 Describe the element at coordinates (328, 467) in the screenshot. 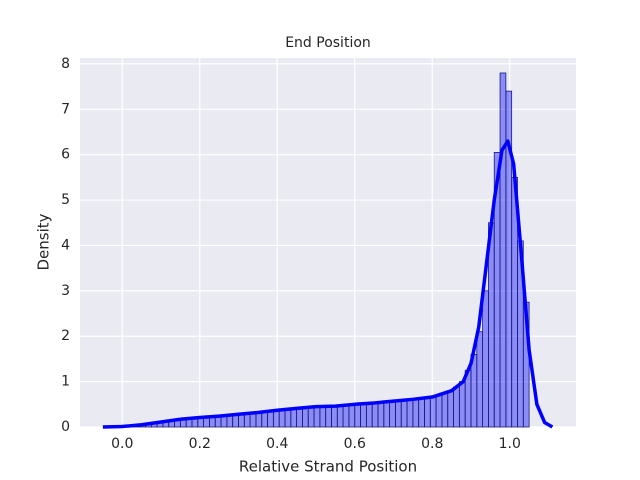

I see `x-axis-label: Relative Strand Position` at that location.